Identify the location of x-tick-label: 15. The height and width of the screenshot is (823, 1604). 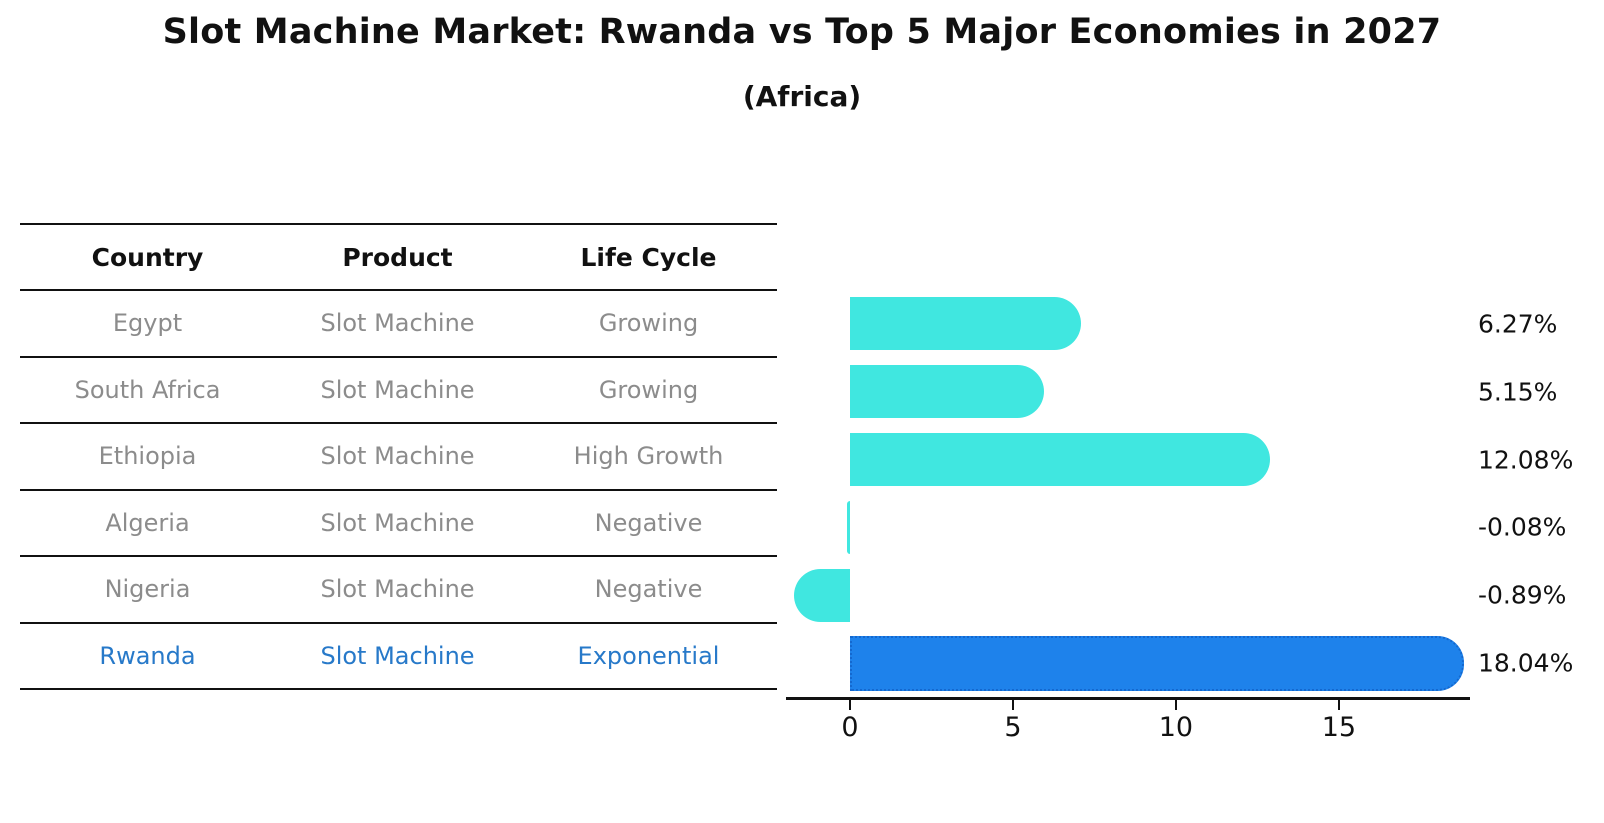
(1339, 727).